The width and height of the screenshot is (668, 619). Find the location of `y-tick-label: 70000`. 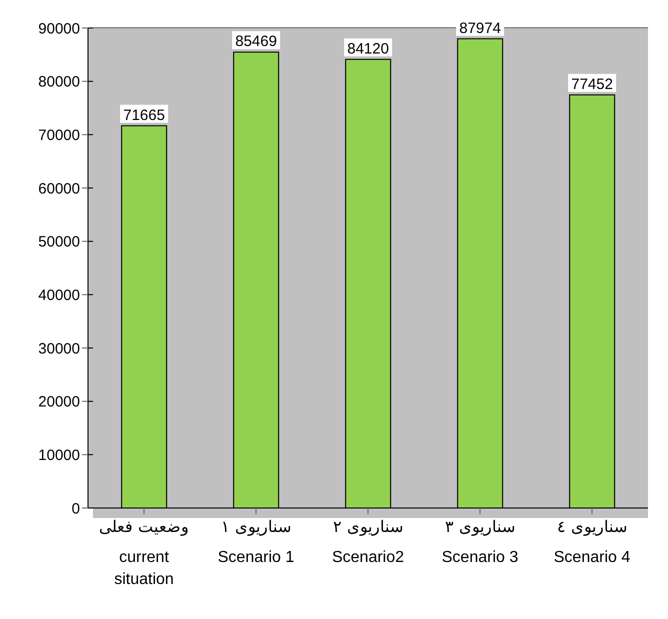

y-tick-label: 70000 is located at coordinates (59, 135).